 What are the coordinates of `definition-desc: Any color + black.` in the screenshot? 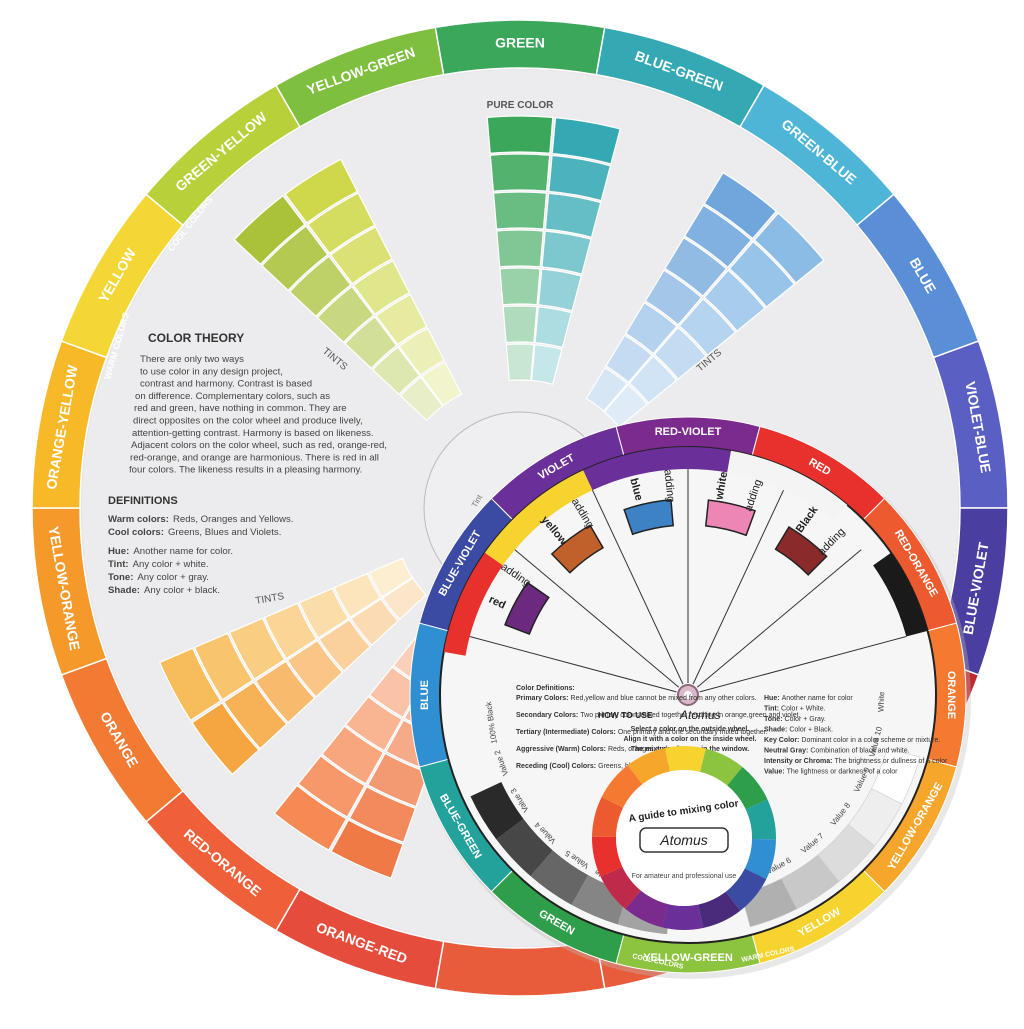 It's located at (182, 590).